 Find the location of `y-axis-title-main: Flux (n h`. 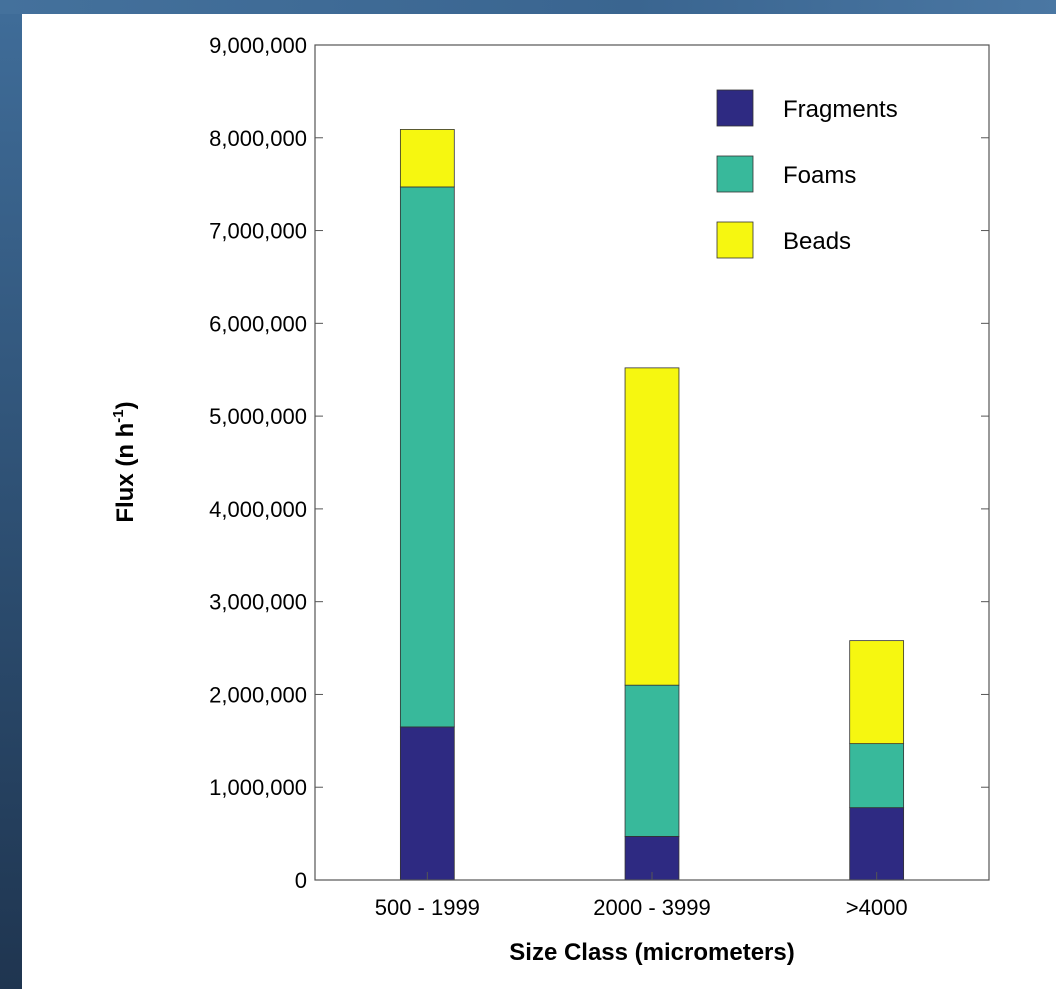

y-axis-title-main: Flux (n h is located at coordinates (125, 473).